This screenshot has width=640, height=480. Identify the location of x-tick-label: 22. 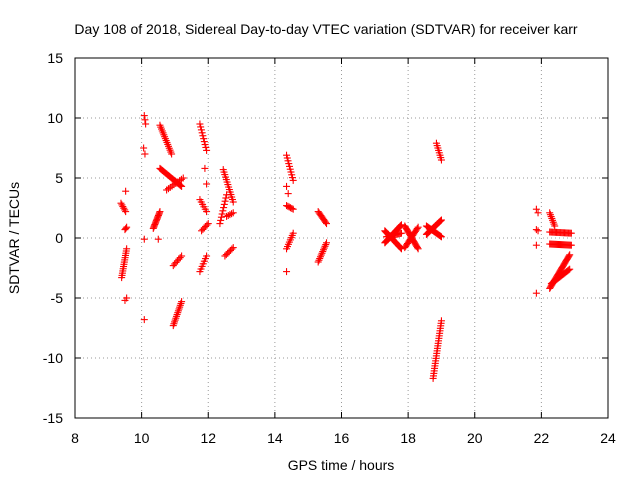
(542, 438).